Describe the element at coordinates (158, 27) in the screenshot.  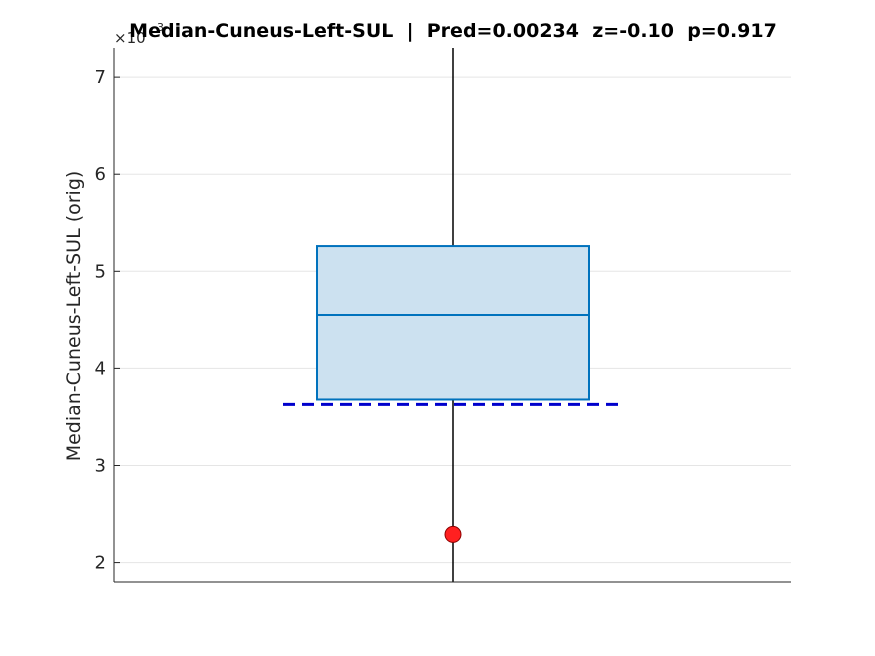
I see `y-axis-exponent-power: -3` at that location.